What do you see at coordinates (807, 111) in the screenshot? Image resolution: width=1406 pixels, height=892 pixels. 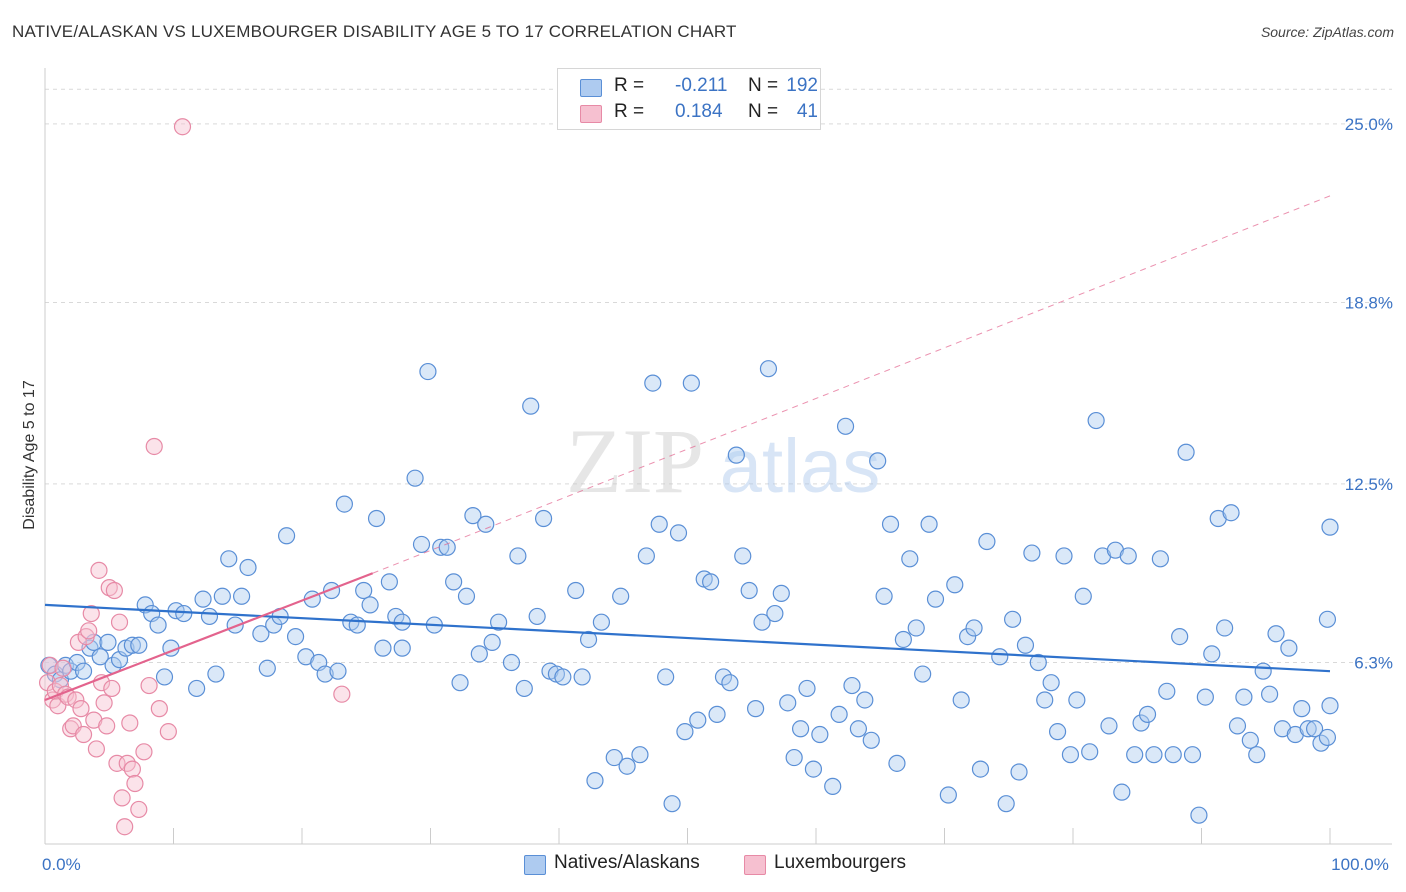 I see `legend-n-value: 41` at bounding box center [807, 111].